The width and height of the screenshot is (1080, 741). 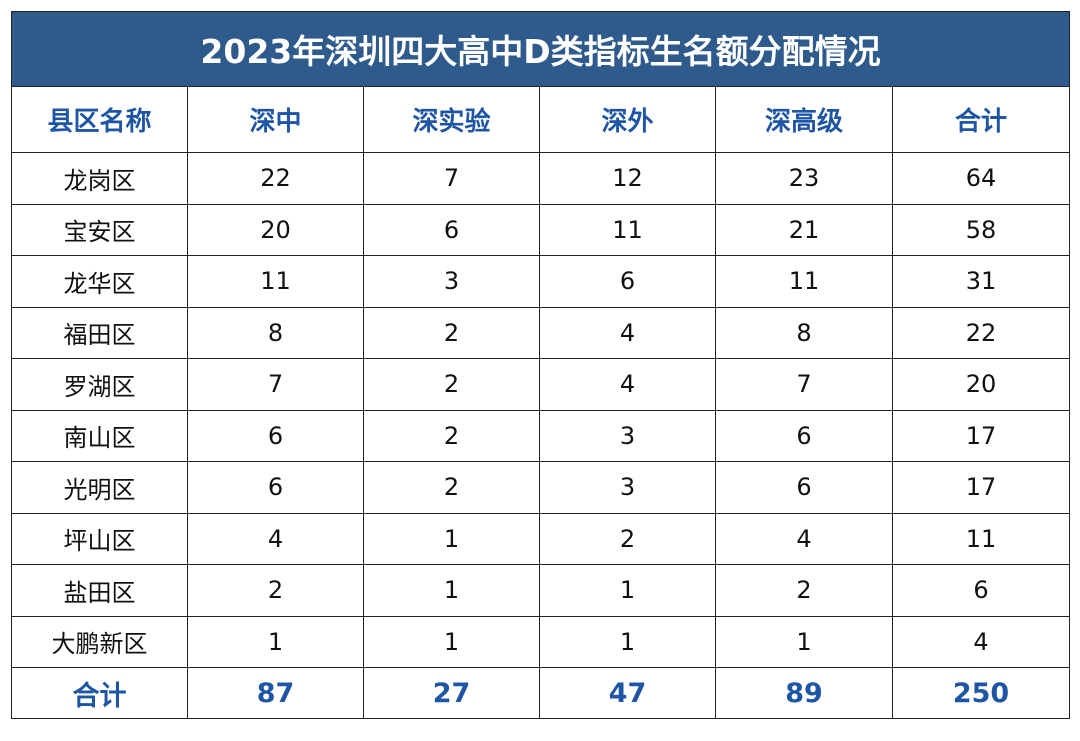 I want to click on cell-shenwai: 6, so click(x=627, y=281).